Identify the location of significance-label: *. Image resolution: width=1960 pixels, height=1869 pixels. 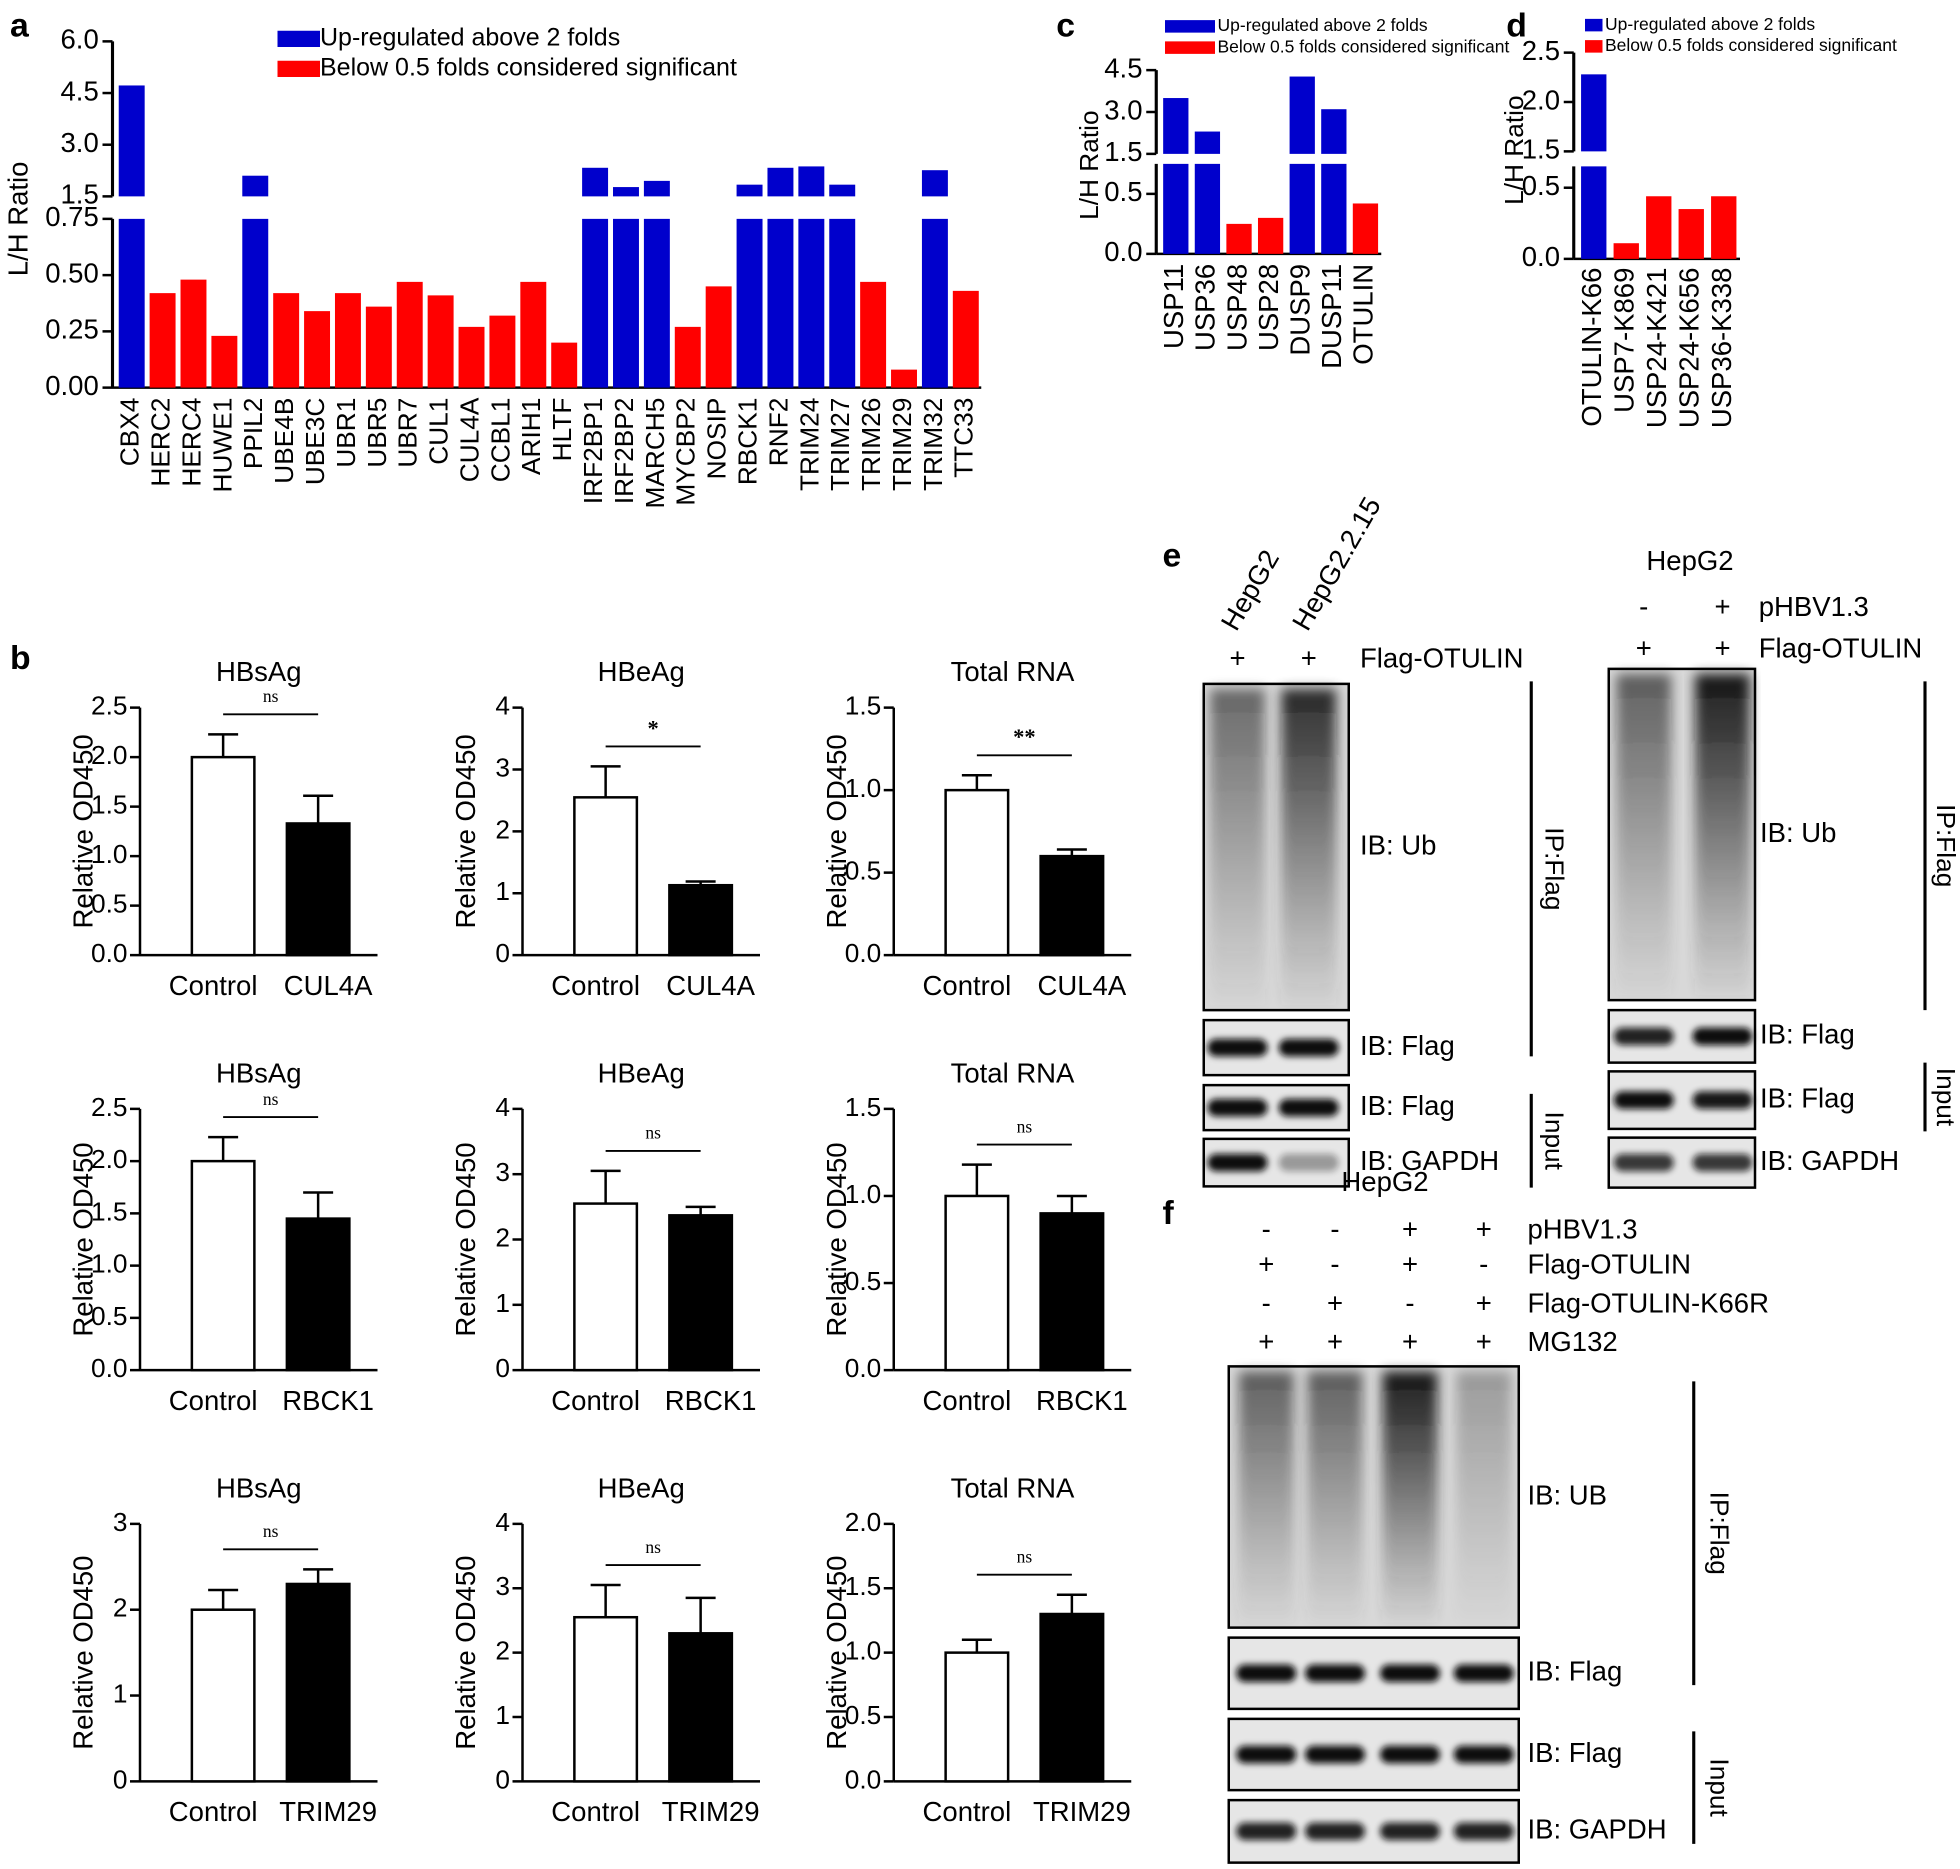
(653, 727).